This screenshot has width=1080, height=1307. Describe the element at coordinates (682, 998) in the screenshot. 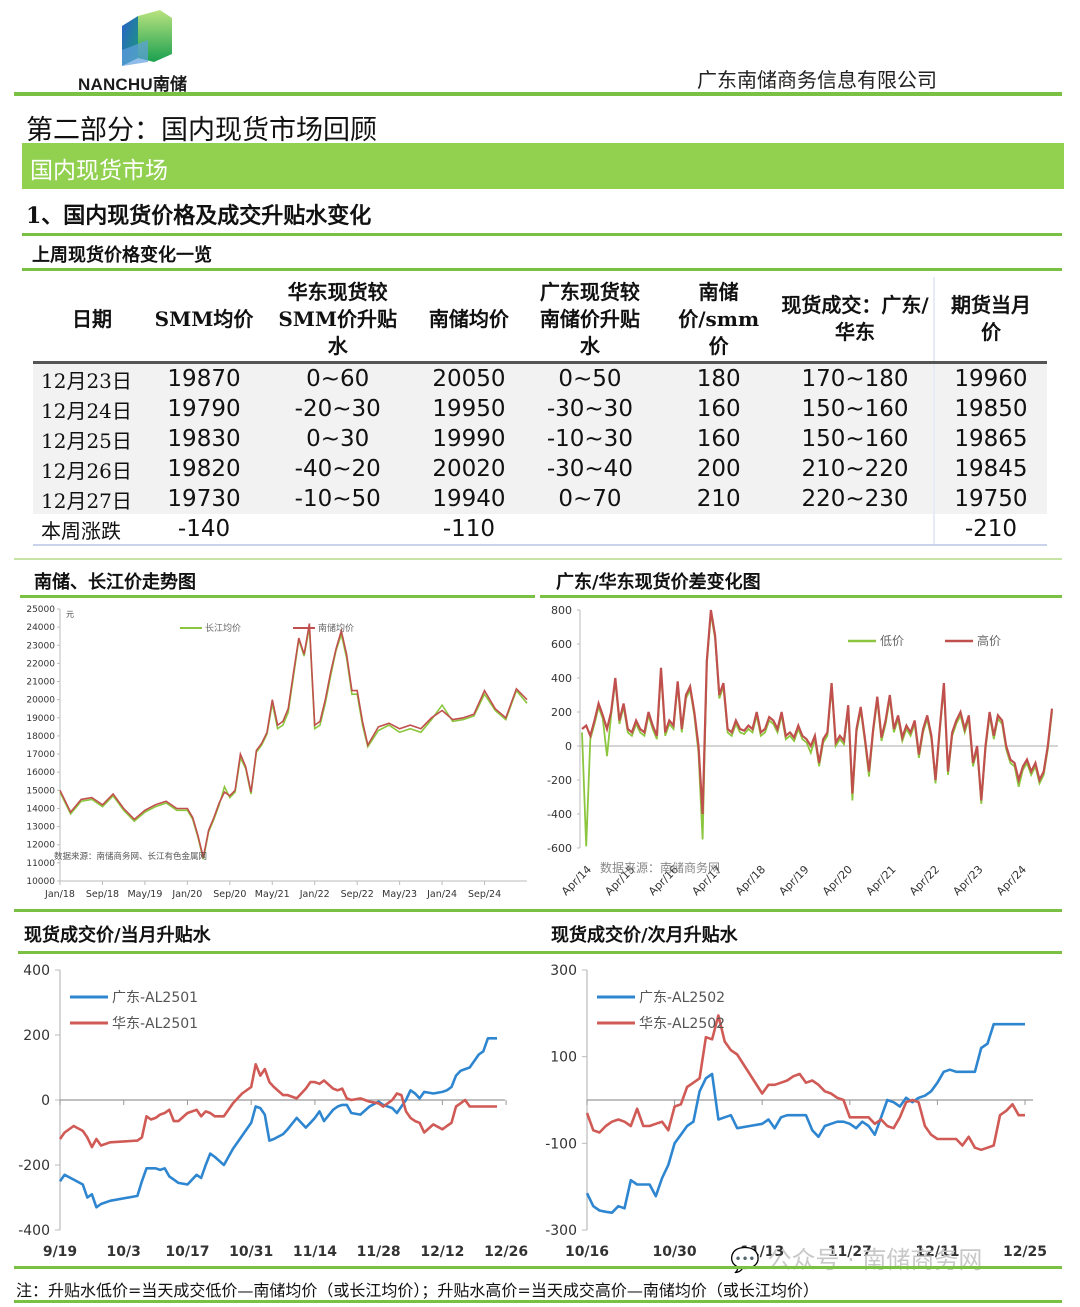

I see `svg-text: 广东-AL2502` at that location.